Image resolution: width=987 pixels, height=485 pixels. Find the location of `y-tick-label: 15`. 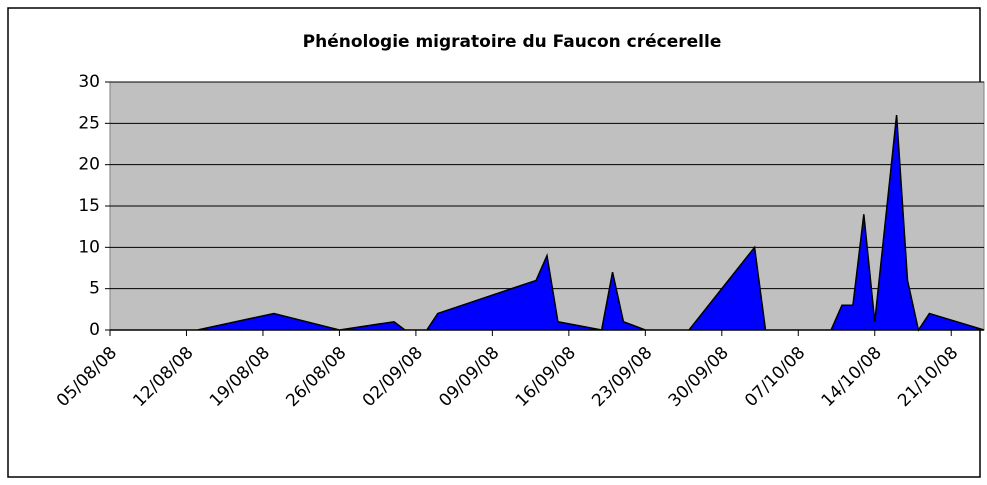

y-tick-label: 15 is located at coordinates (89, 206).